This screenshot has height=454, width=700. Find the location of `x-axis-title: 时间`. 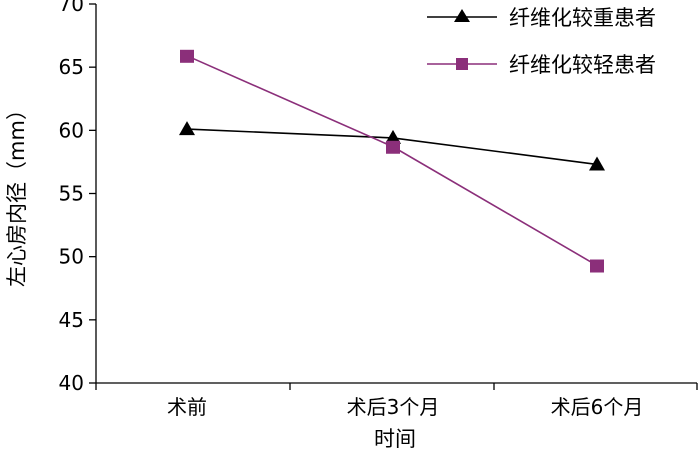

x-axis-title: 时间 is located at coordinates (395, 439).